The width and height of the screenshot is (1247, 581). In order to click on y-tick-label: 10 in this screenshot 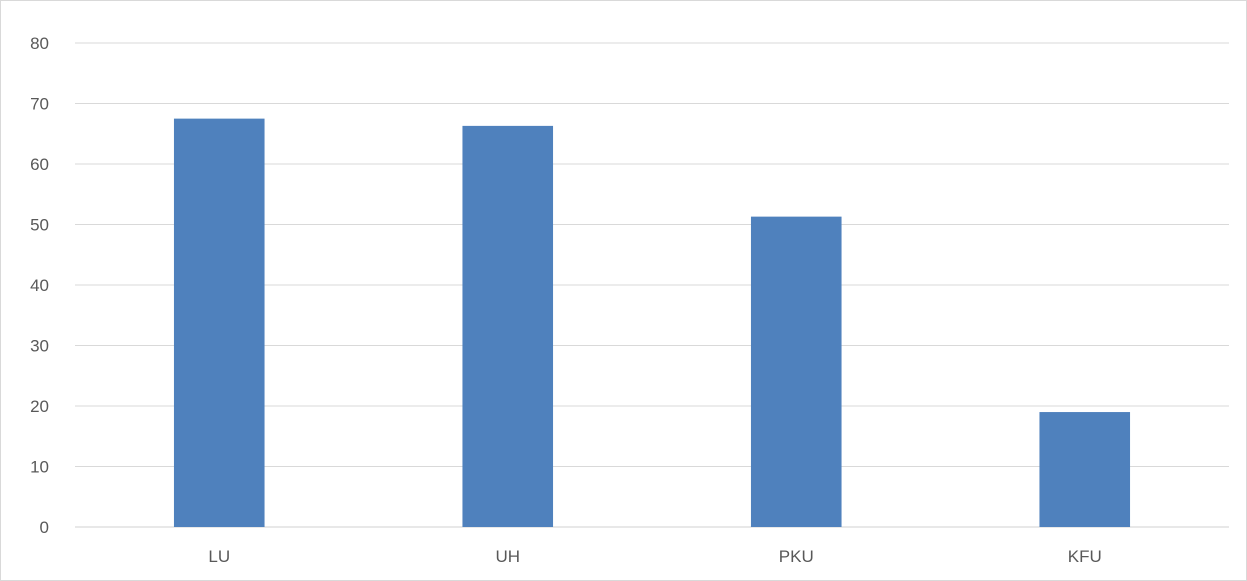, I will do `click(39, 467)`.